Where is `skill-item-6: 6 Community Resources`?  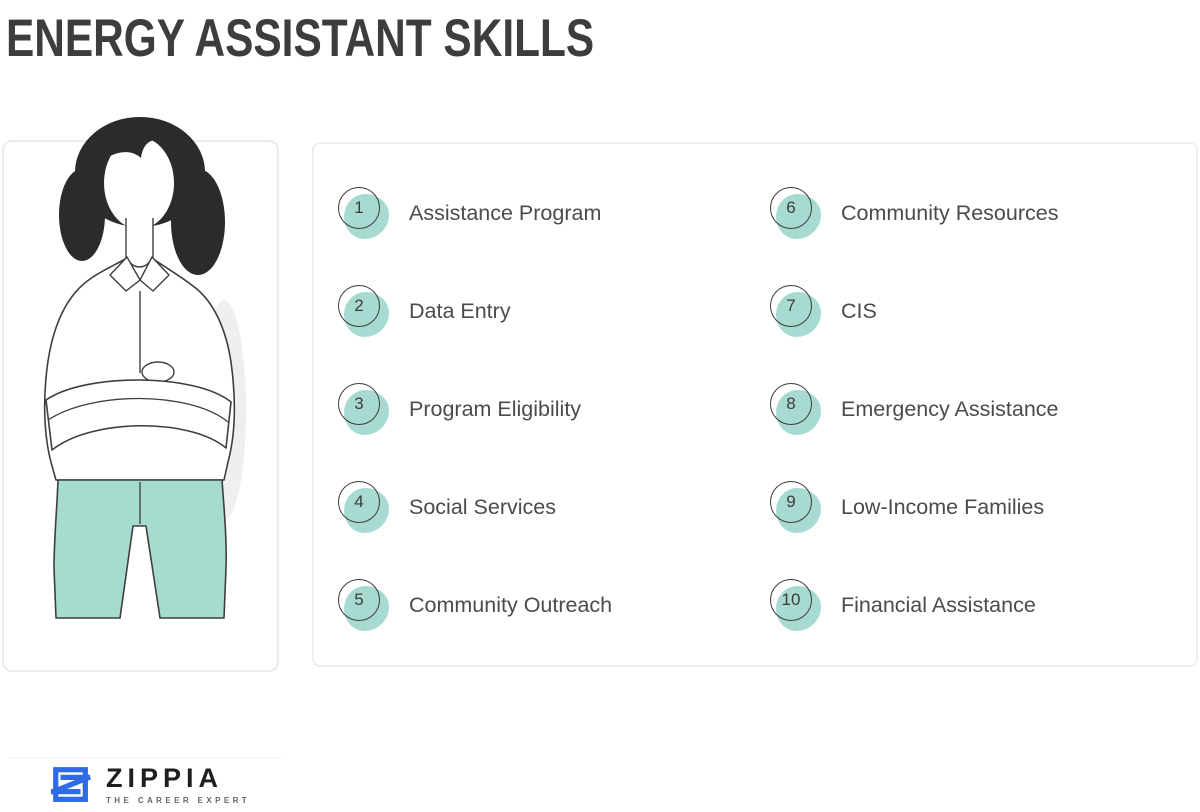 skill-item-6: 6 Community Resources is located at coordinates (983, 213).